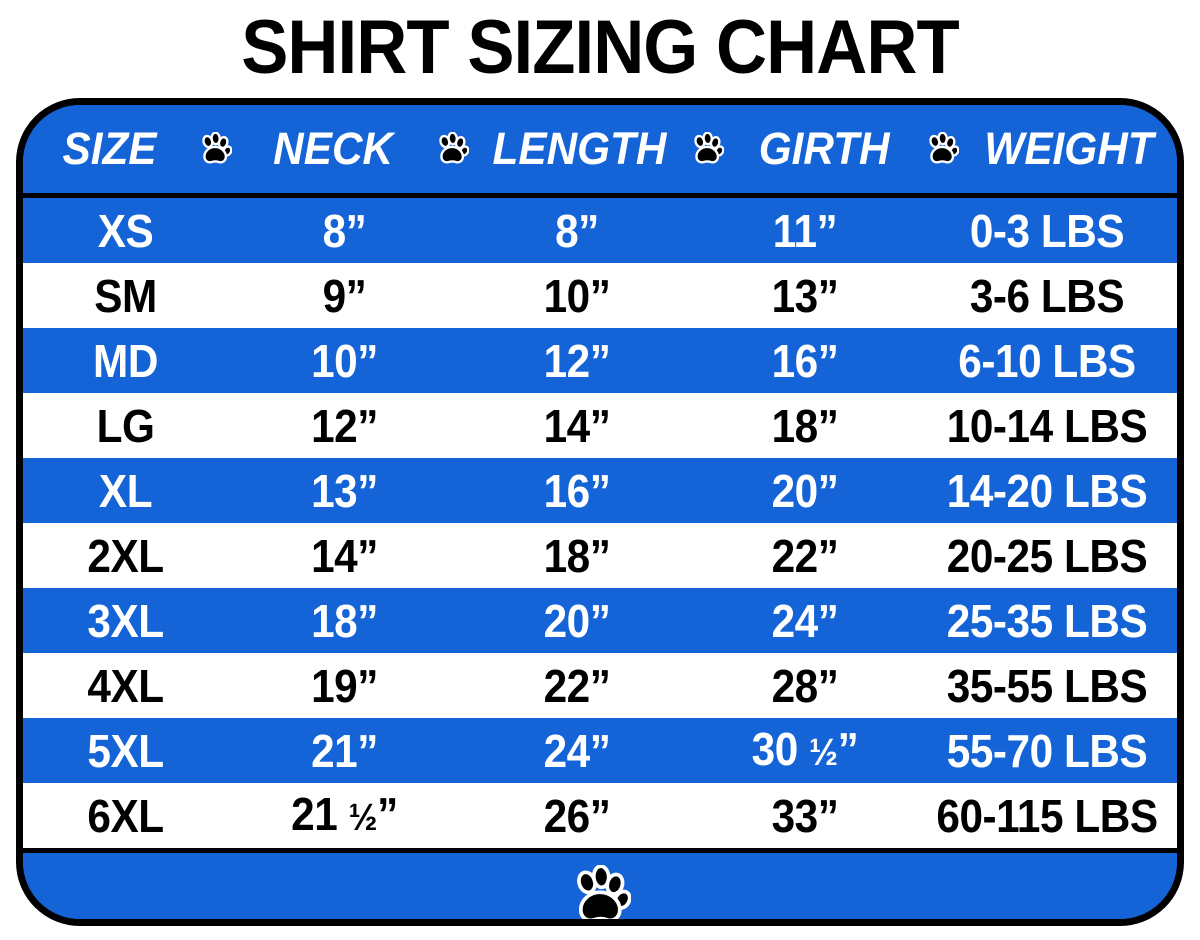  I want to click on cell-weight: 6-10 LBS, so click(1047, 360).